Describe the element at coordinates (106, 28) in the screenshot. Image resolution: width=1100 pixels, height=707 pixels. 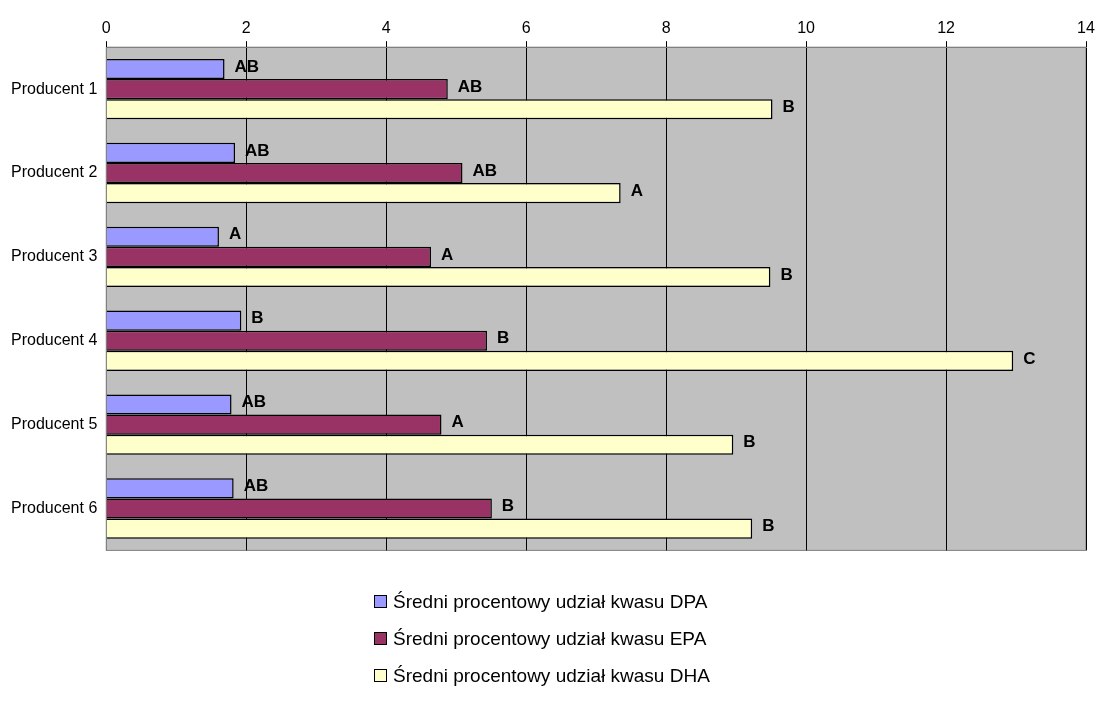
I see `x-tick-label: 0` at that location.